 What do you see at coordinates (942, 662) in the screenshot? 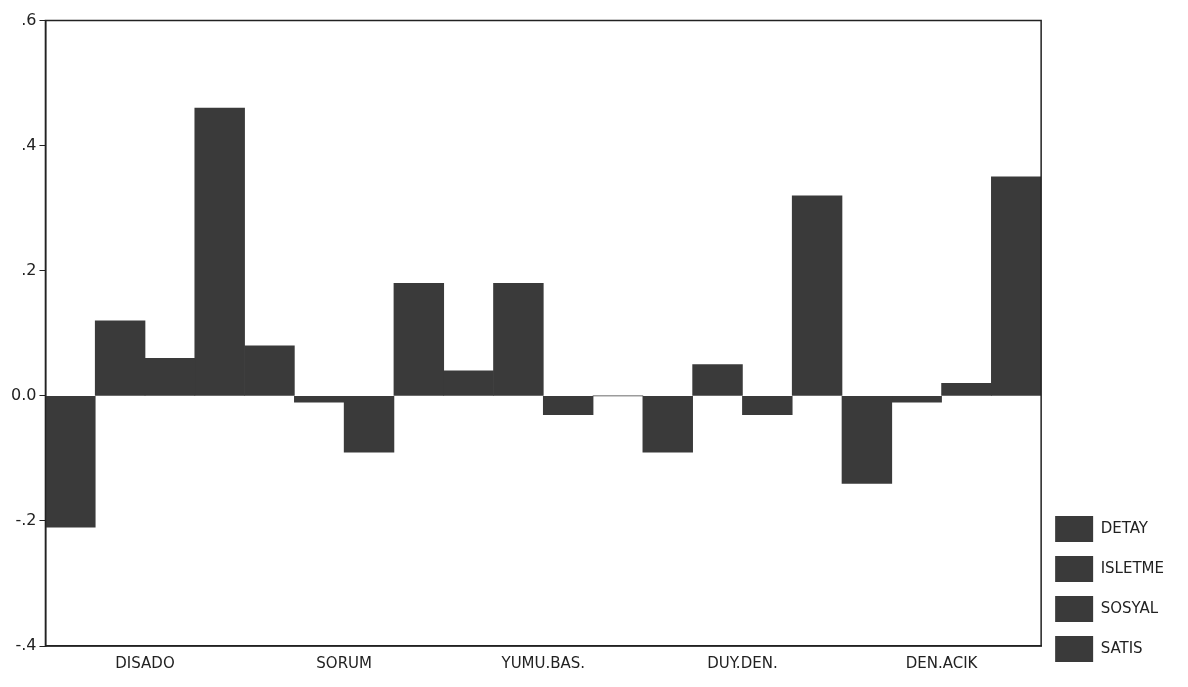
I see `x-tick-label: DEN.ACIK` at bounding box center [942, 662].